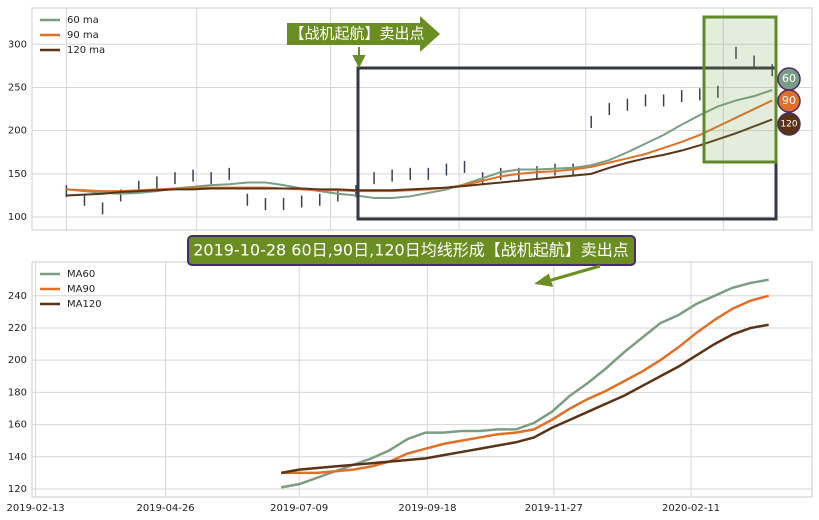 The image size is (819, 520). I want to click on annotation: 2019-10-28 60日,90日,120日均线形成【战机起航】卖出点, so click(411, 250).